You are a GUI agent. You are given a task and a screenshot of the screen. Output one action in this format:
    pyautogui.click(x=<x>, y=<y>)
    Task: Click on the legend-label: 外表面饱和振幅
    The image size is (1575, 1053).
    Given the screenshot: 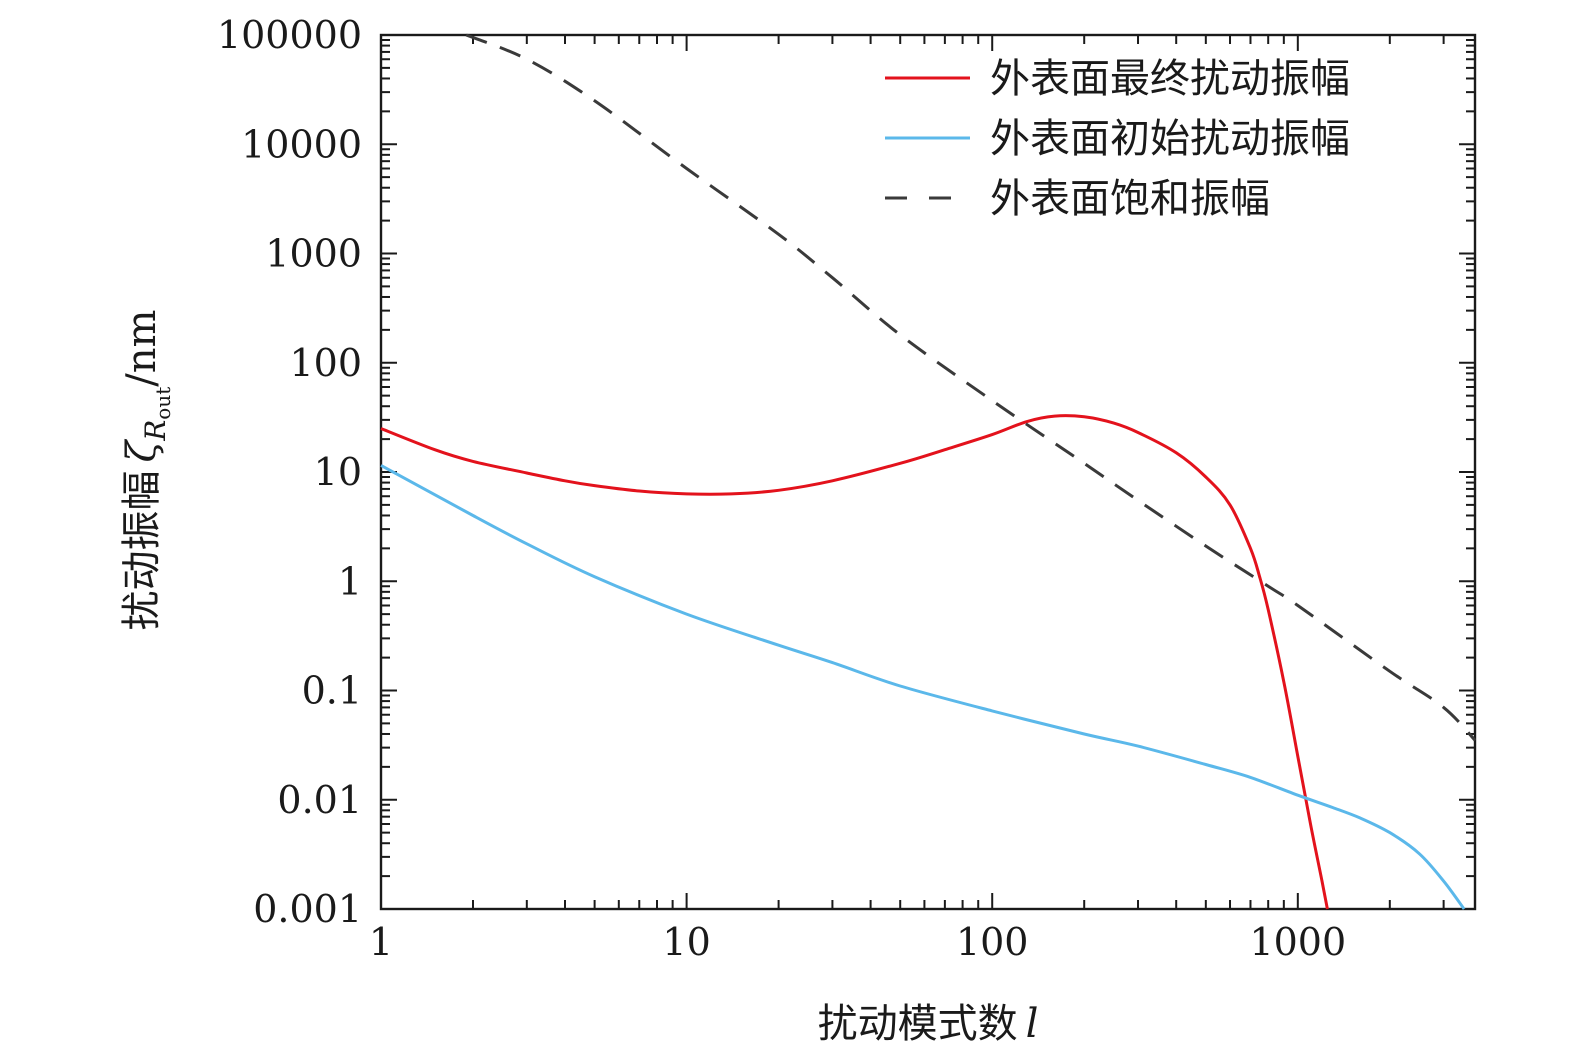 What is the action you would take?
    pyautogui.click(x=1130, y=199)
    